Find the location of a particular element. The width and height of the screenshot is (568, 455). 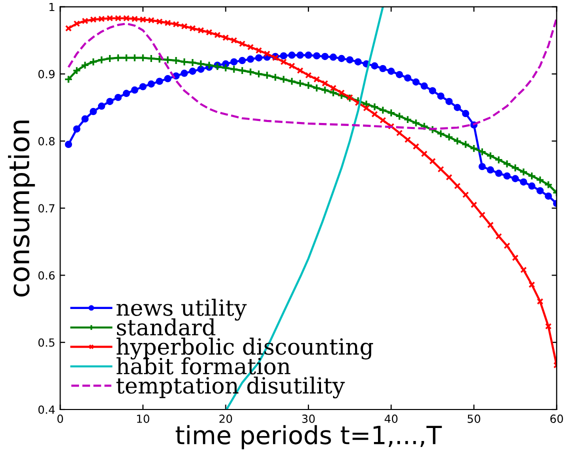

x-axis-title: time periods t=1,...,T is located at coordinates (309, 437).